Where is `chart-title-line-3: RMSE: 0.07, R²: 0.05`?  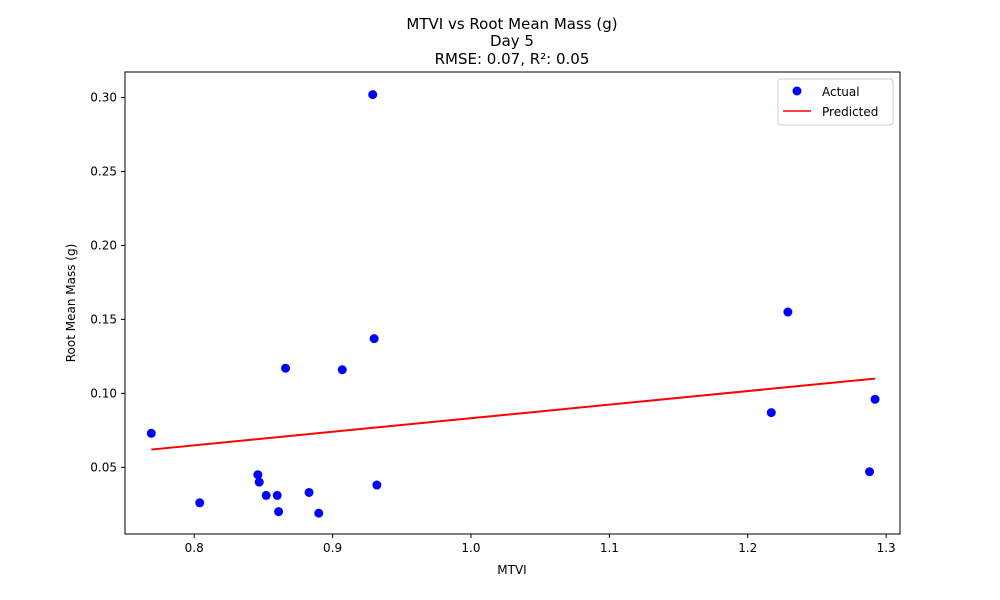 chart-title-line-3: RMSE: 0.07, R²: 0.05 is located at coordinates (512, 59).